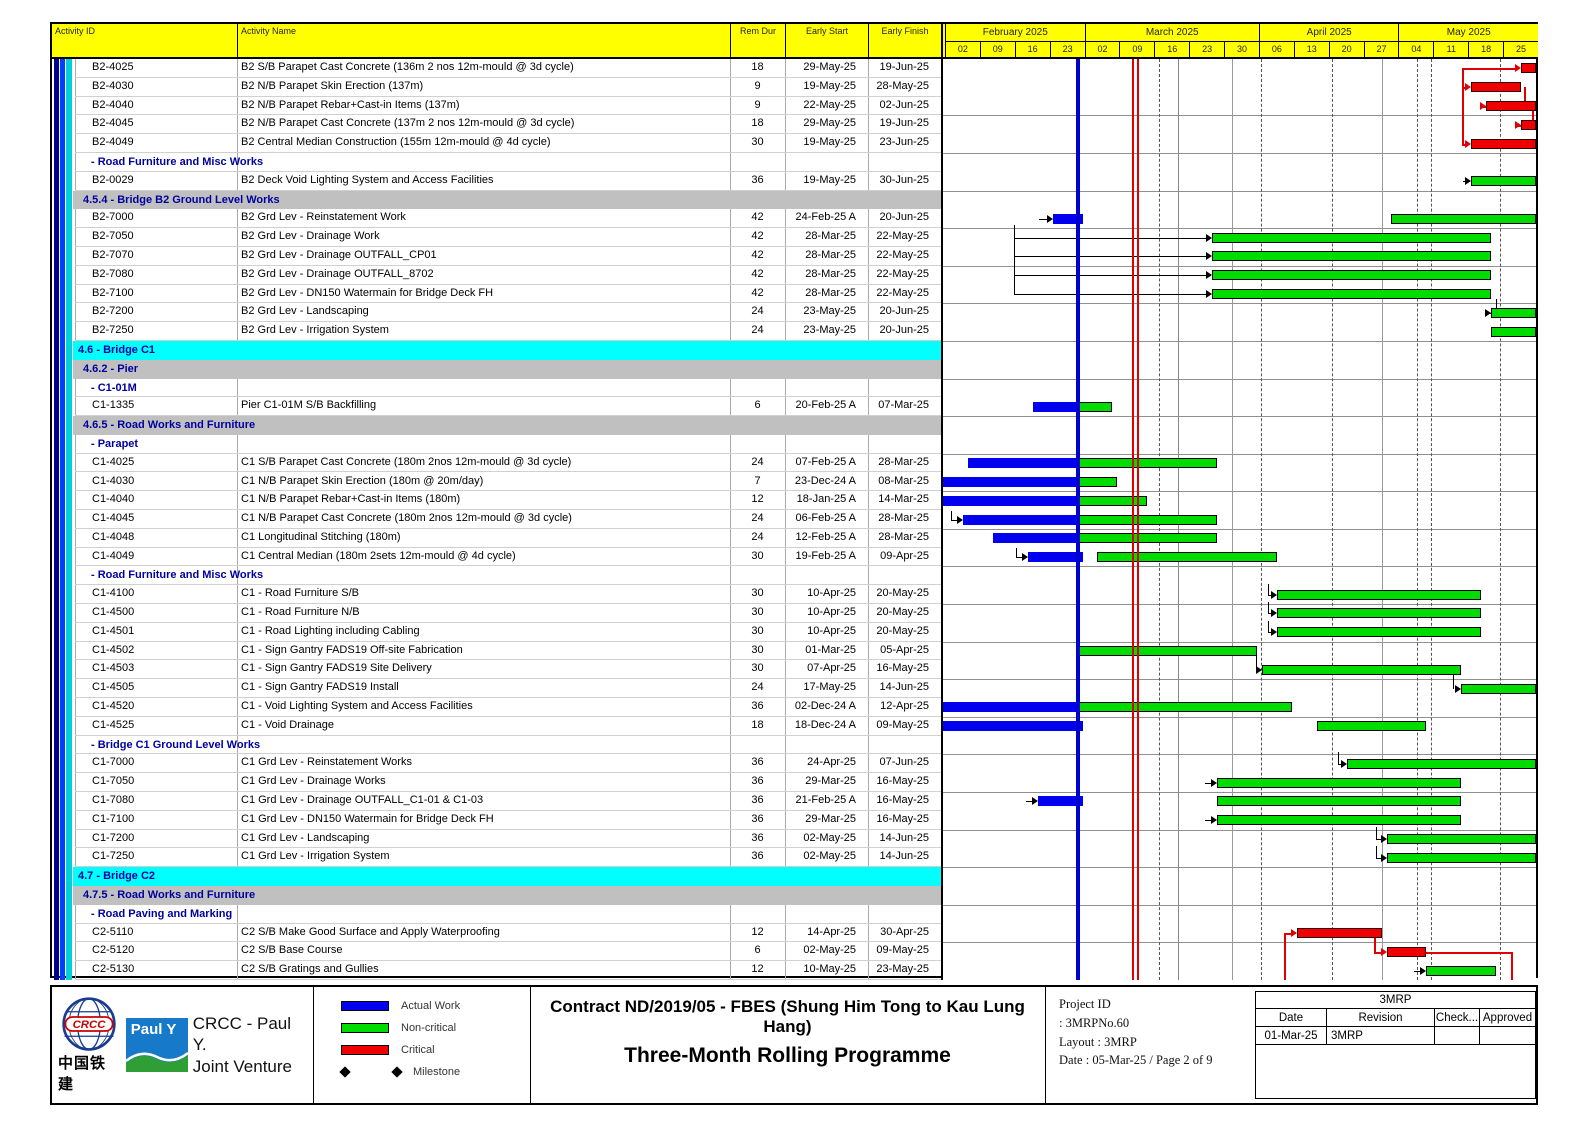 This screenshot has width=1588, height=1123. What do you see at coordinates (69, 519) in the screenshot?
I see `wbs-band-strip` at bounding box center [69, 519].